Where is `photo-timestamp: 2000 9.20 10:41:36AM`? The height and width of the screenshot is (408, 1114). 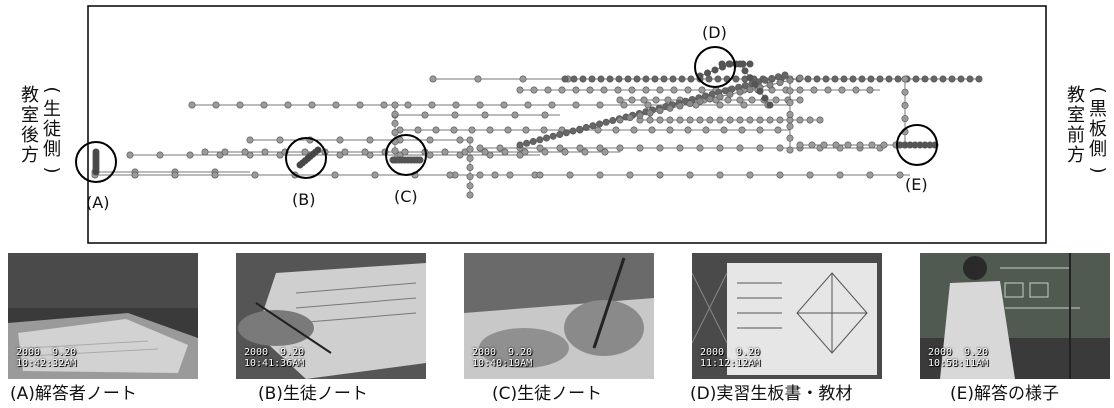 photo-timestamp: 2000 9.20 10:41:36AM is located at coordinates (274, 358).